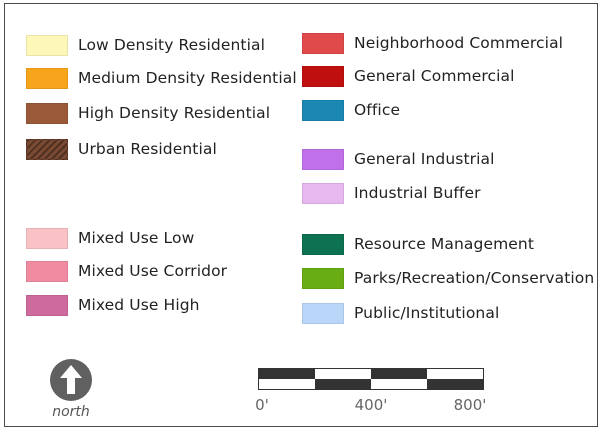 The image size is (603, 432). I want to click on legend-item-parks-recreation-conservation: Parks/Recreation/Conservation, so click(448, 278).